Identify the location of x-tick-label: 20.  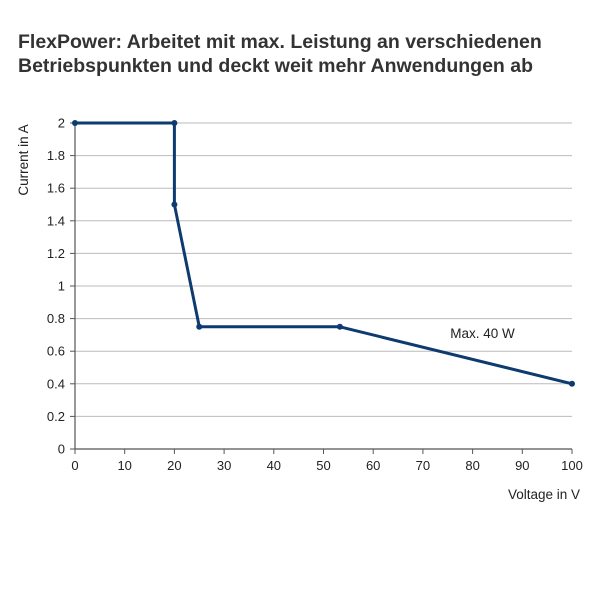
(174, 465).